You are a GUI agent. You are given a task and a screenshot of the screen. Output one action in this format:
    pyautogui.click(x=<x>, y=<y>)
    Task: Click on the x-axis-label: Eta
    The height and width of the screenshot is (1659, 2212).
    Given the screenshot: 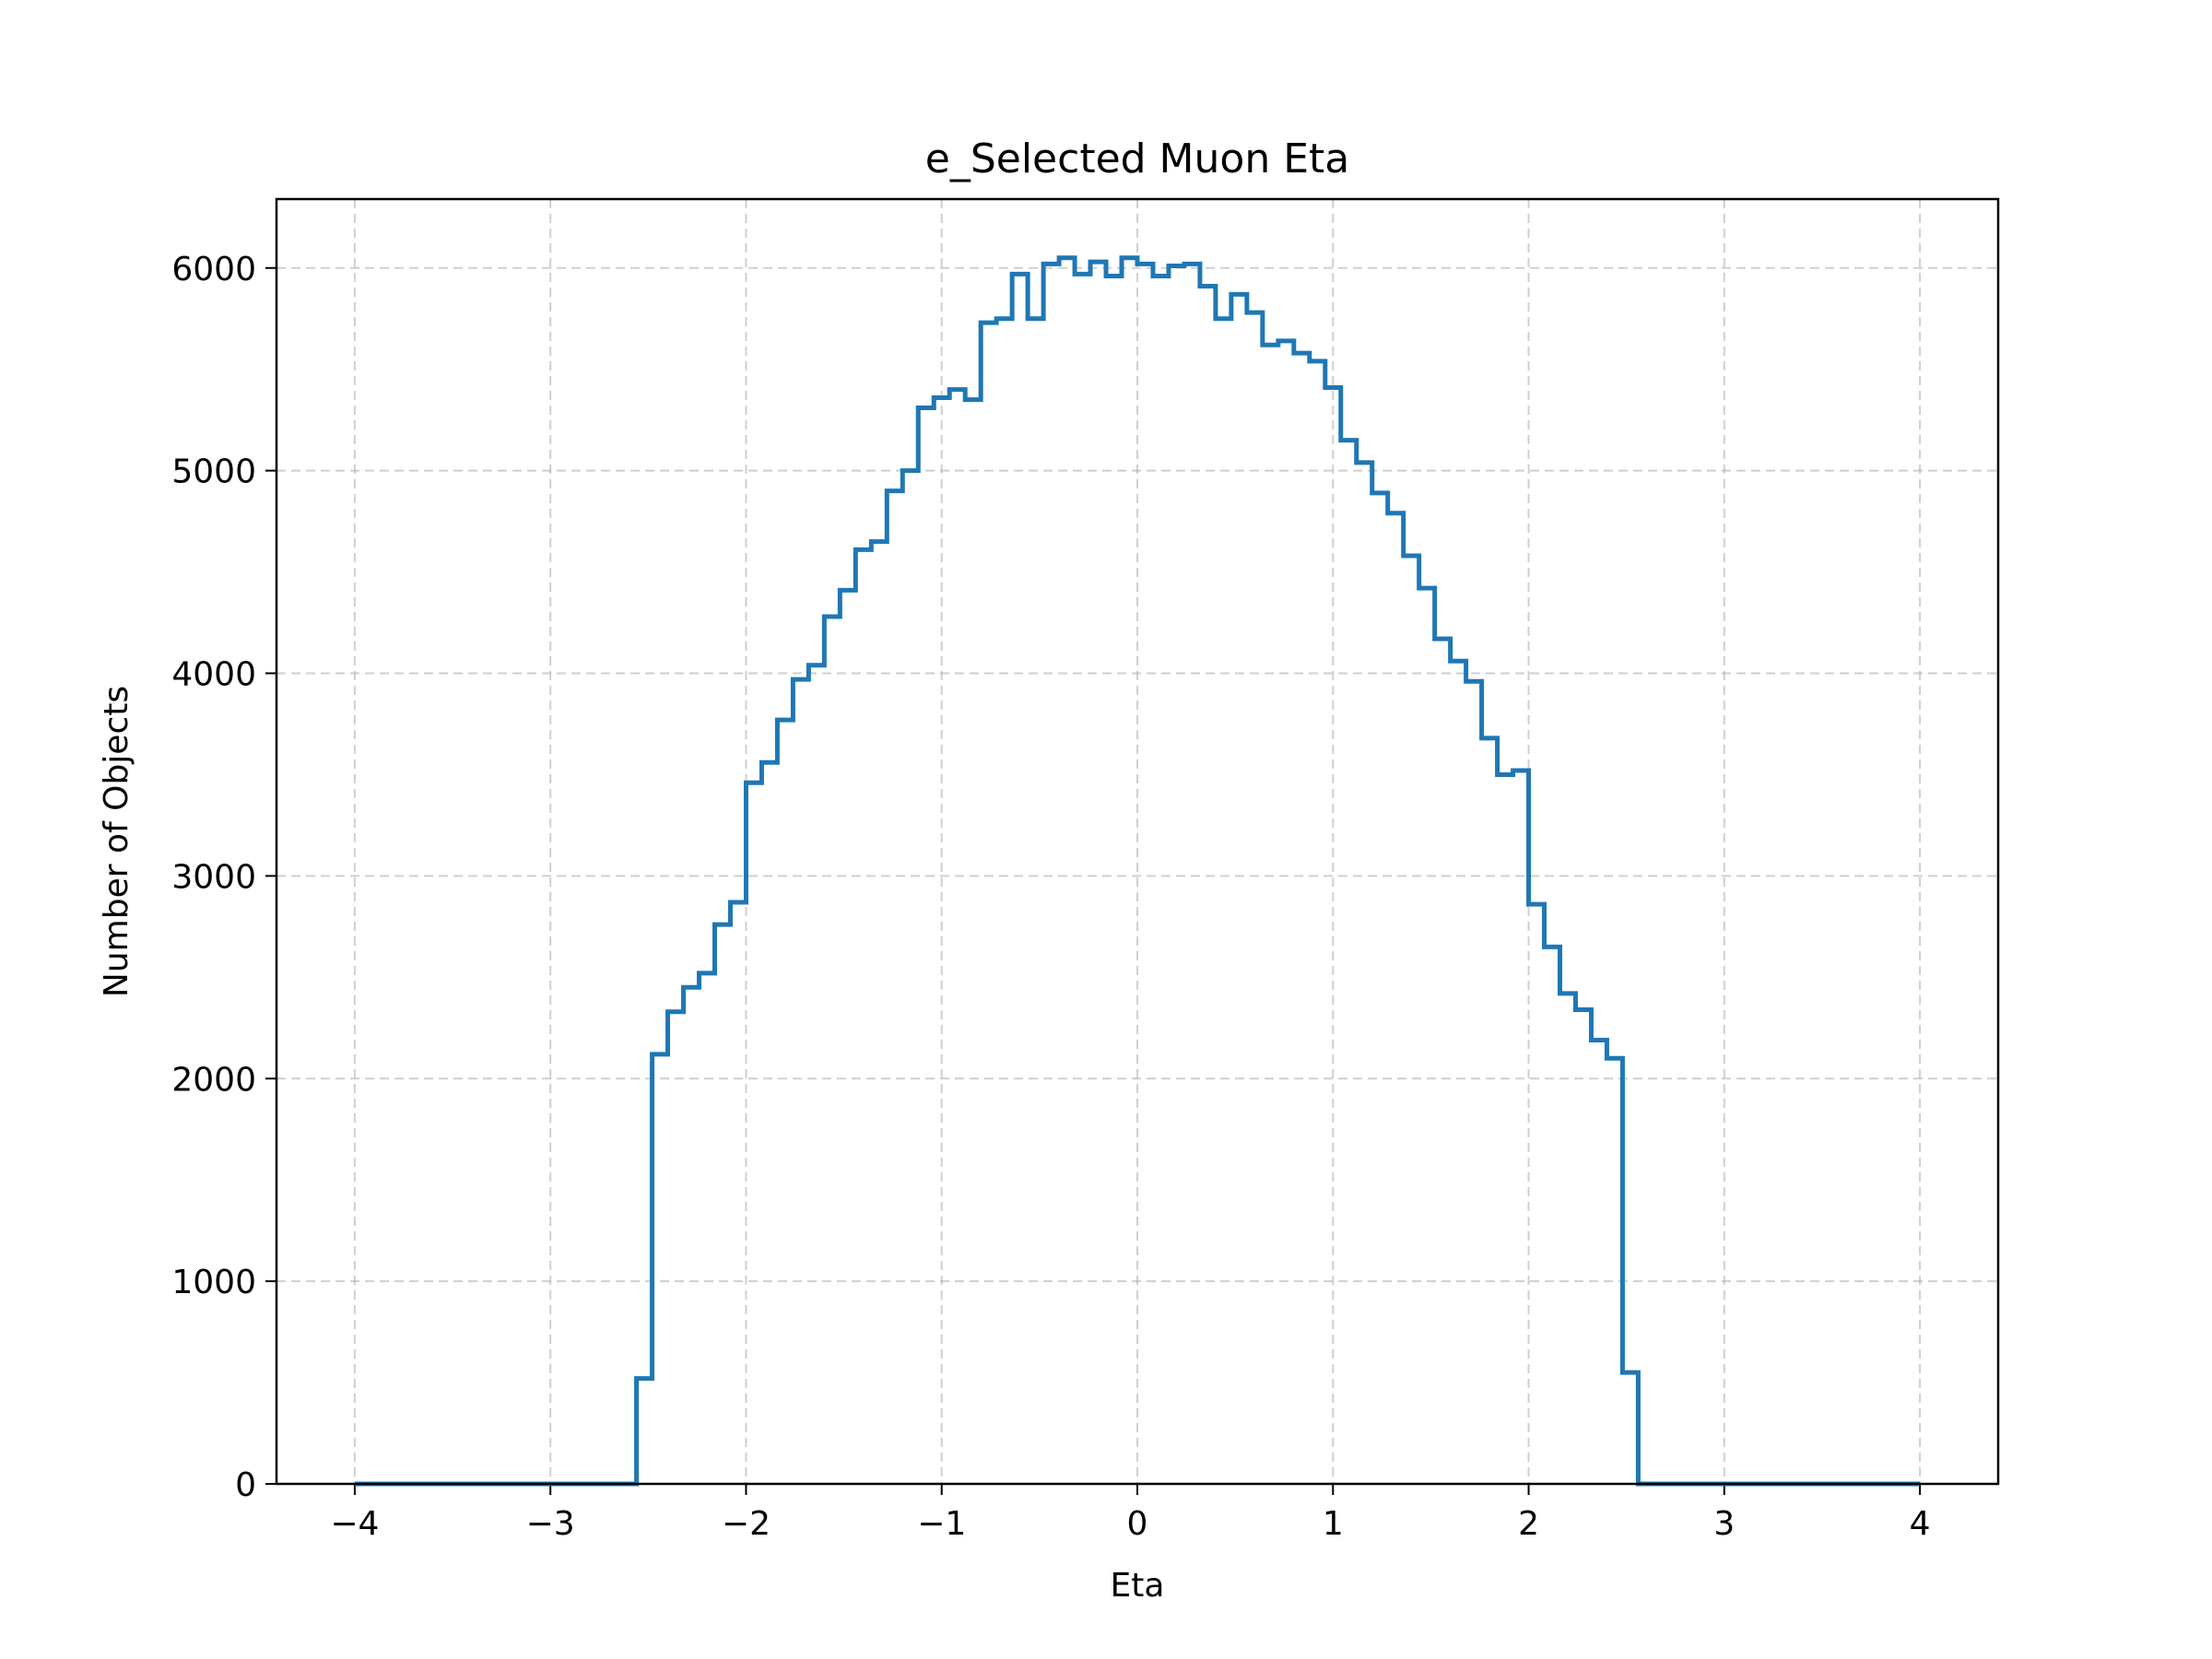 What is the action you would take?
    pyautogui.click(x=1138, y=1586)
    